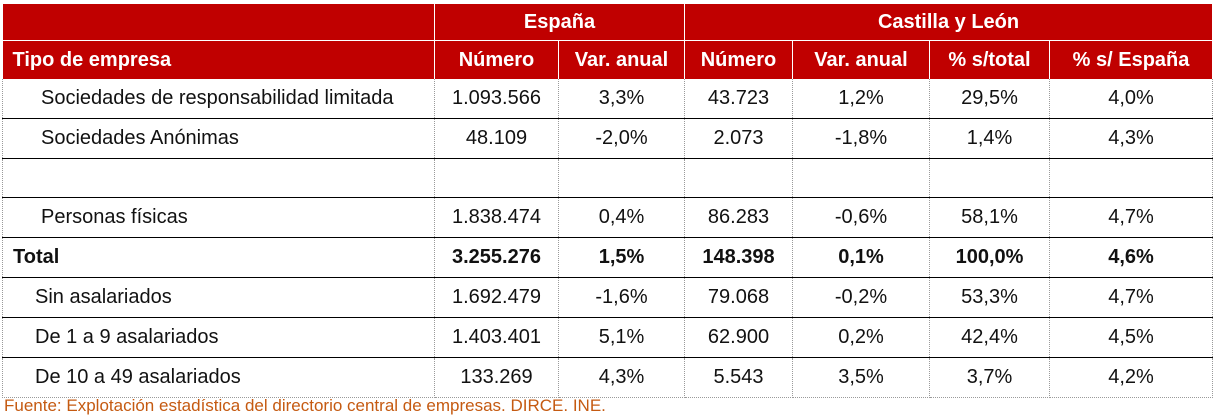 This screenshot has width=1222, height=416. I want to click on cell-var-cyl: -0,2%, so click(861, 297).